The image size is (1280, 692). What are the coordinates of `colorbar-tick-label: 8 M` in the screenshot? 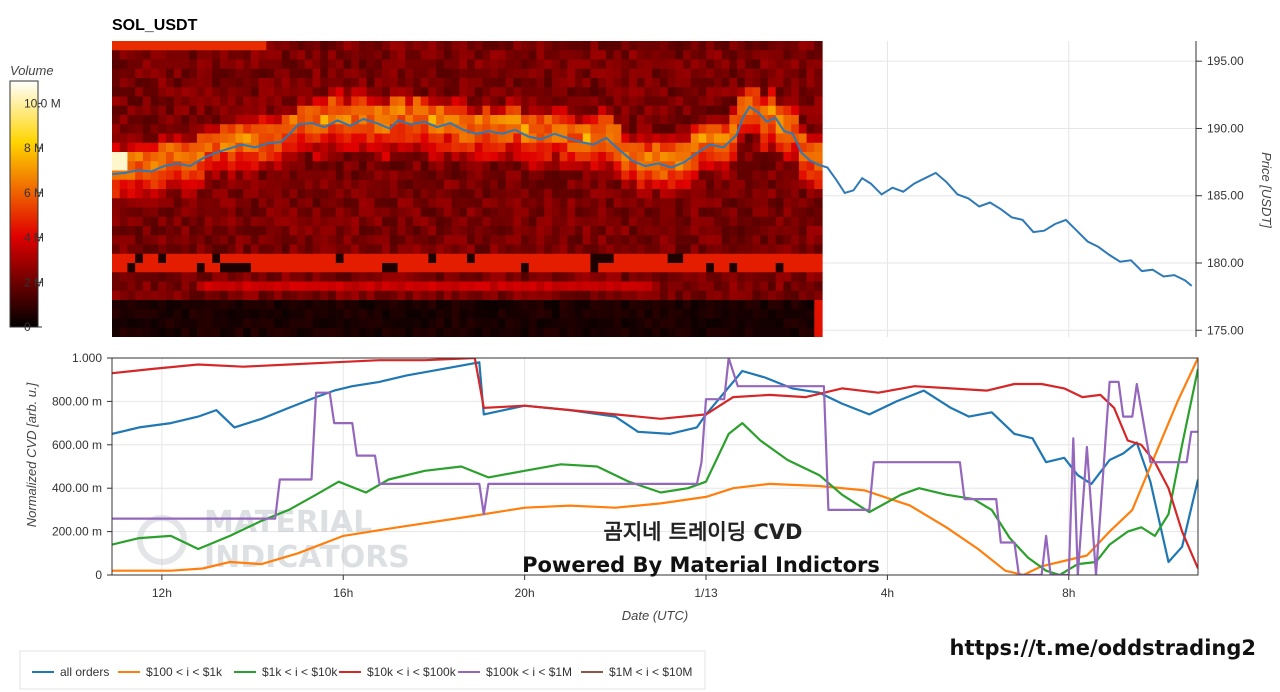 It's located at (34, 148).